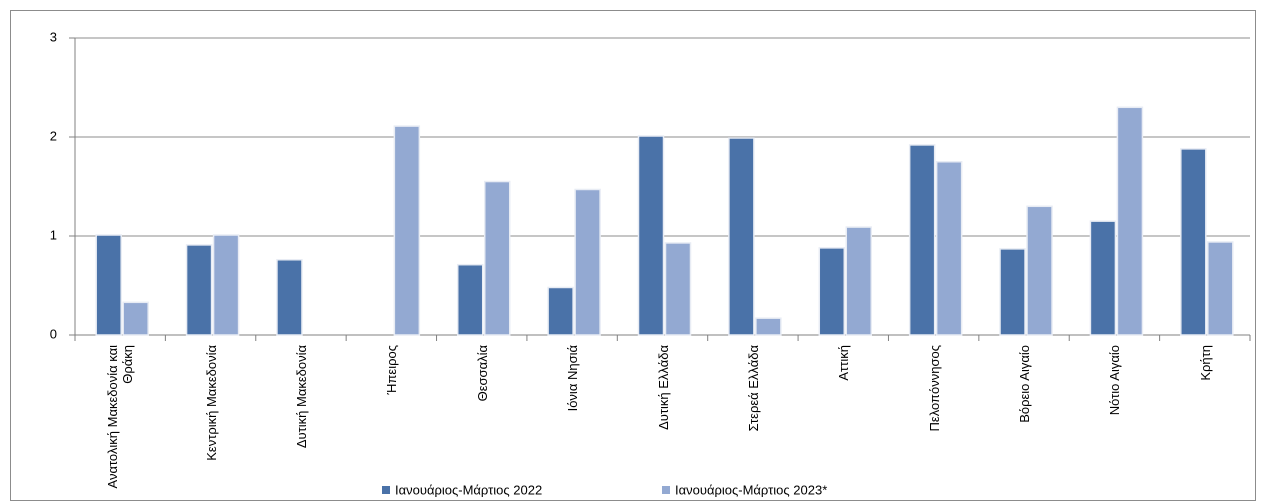 The image size is (1266, 502). Describe the element at coordinates (301, 397) in the screenshot. I see `x-tick-label: Δυτική Μακεδονία` at that location.